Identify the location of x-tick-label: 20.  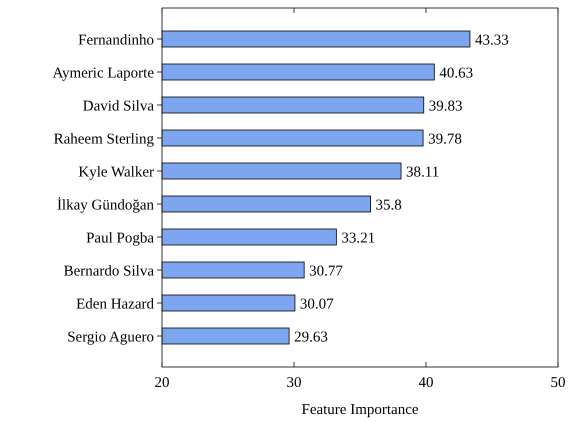
(162, 383).